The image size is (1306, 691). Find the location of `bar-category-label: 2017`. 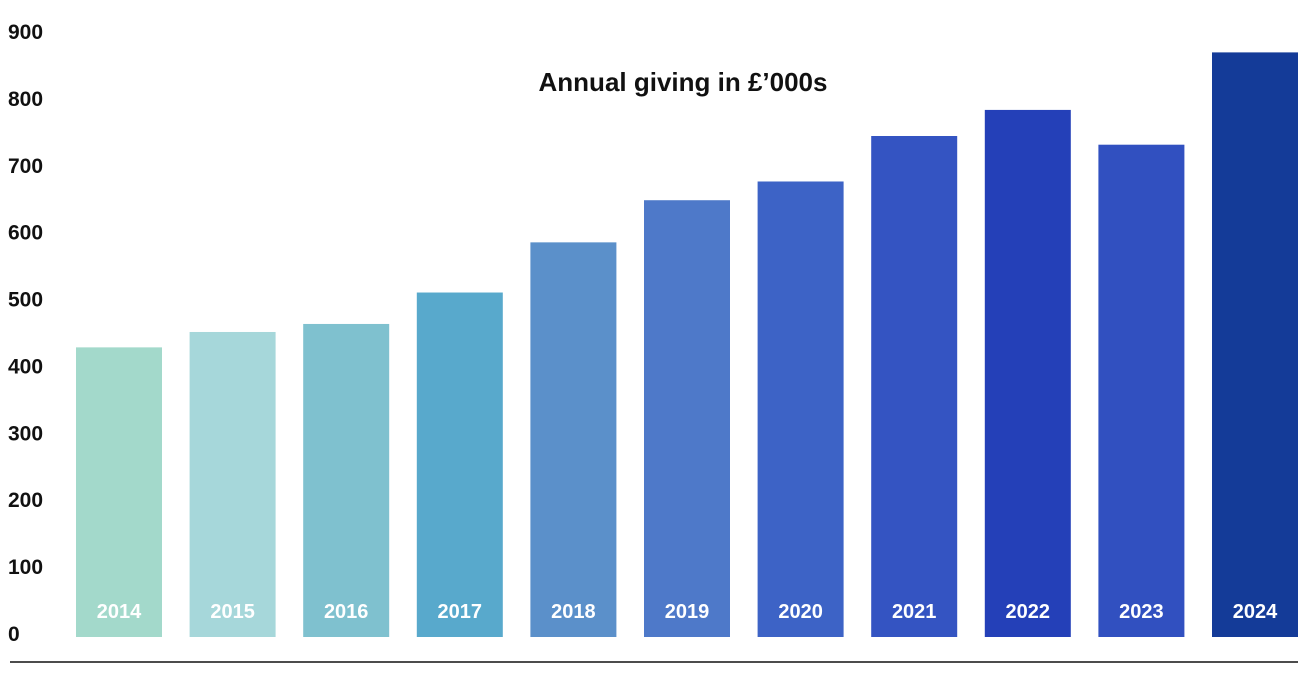

bar-category-label: 2017 is located at coordinates (460, 612).